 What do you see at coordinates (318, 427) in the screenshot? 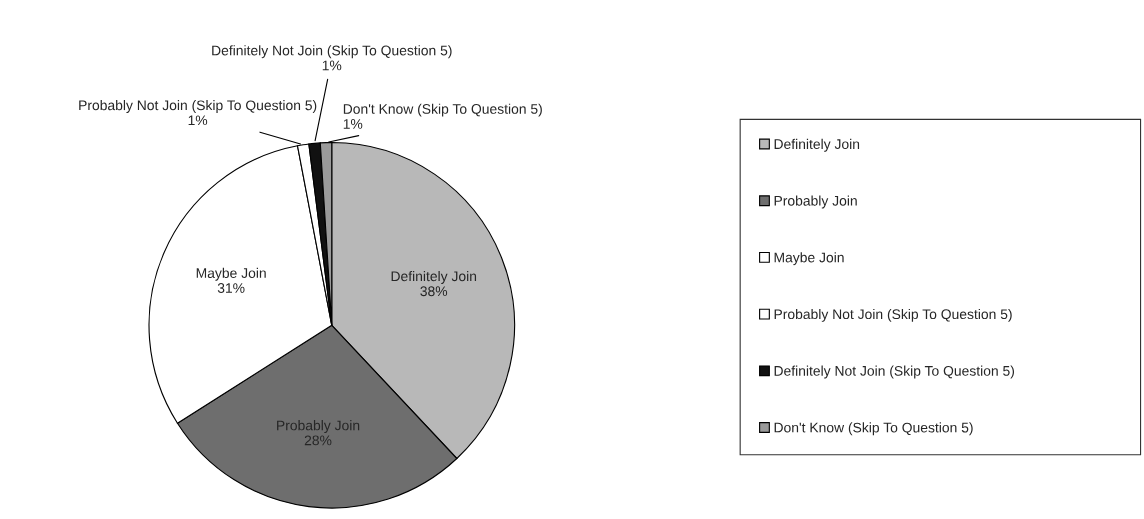
I see `slice-label: Probably Join` at bounding box center [318, 427].